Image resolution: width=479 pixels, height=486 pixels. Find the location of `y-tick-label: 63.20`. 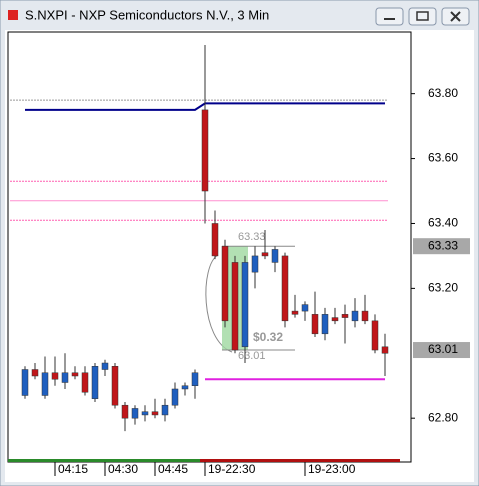

y-tick-label: 63.20 is located at coordinates (443, 288).